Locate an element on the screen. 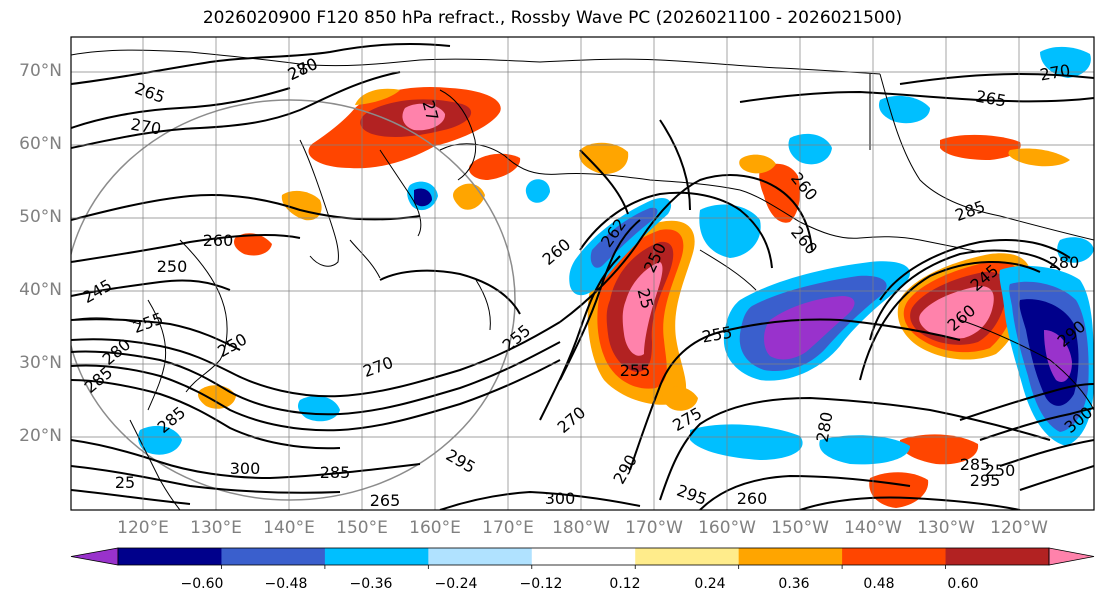  lat-label-70n: 70°N is located at coordinates (40, 71).